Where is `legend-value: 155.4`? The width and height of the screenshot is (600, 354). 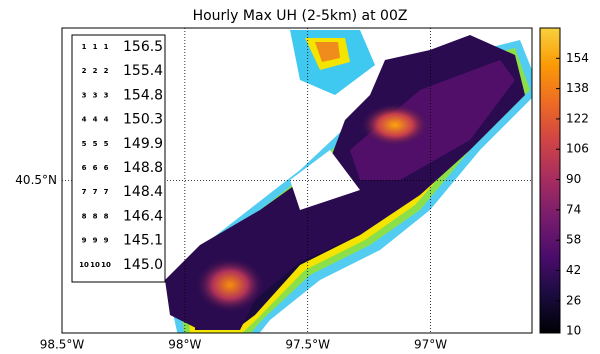 legend-value: 155.4 is located at coordinates (143, 71).